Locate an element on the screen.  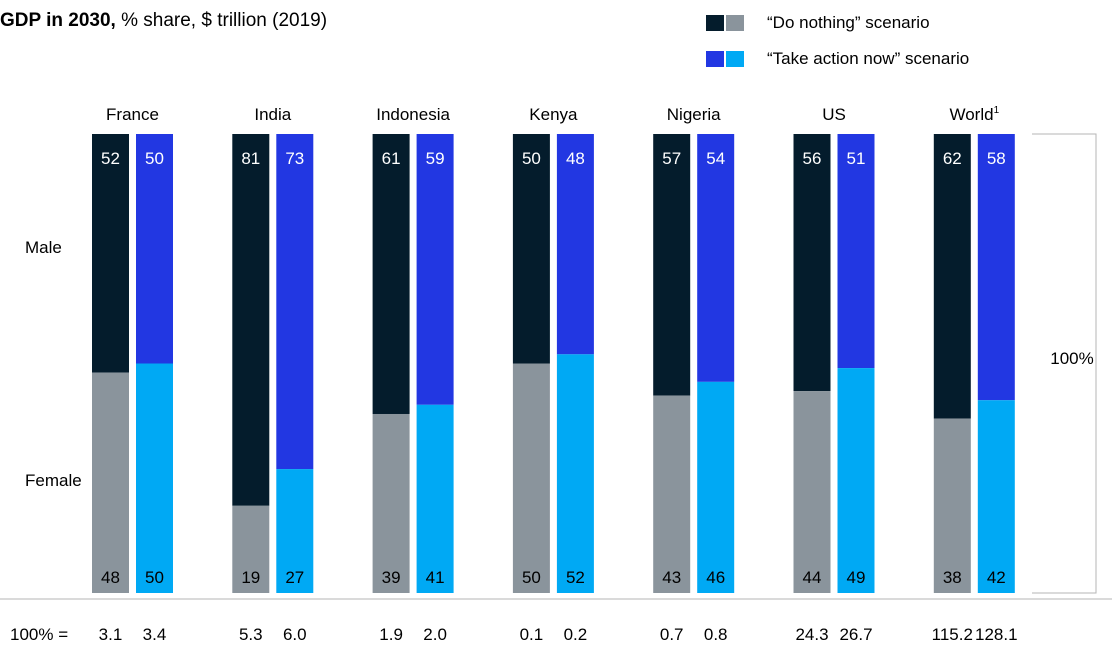
bar-kenya-do-nothing-female is located at coordinates (531, 478).